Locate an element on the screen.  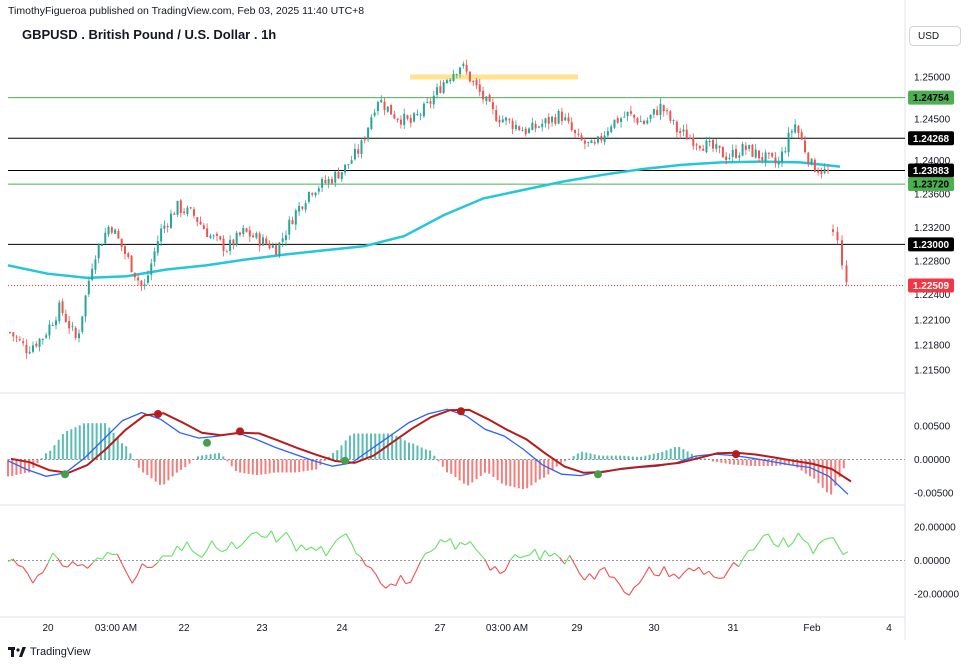
time-tick-8: 30 is located at coordinates (654, 628).